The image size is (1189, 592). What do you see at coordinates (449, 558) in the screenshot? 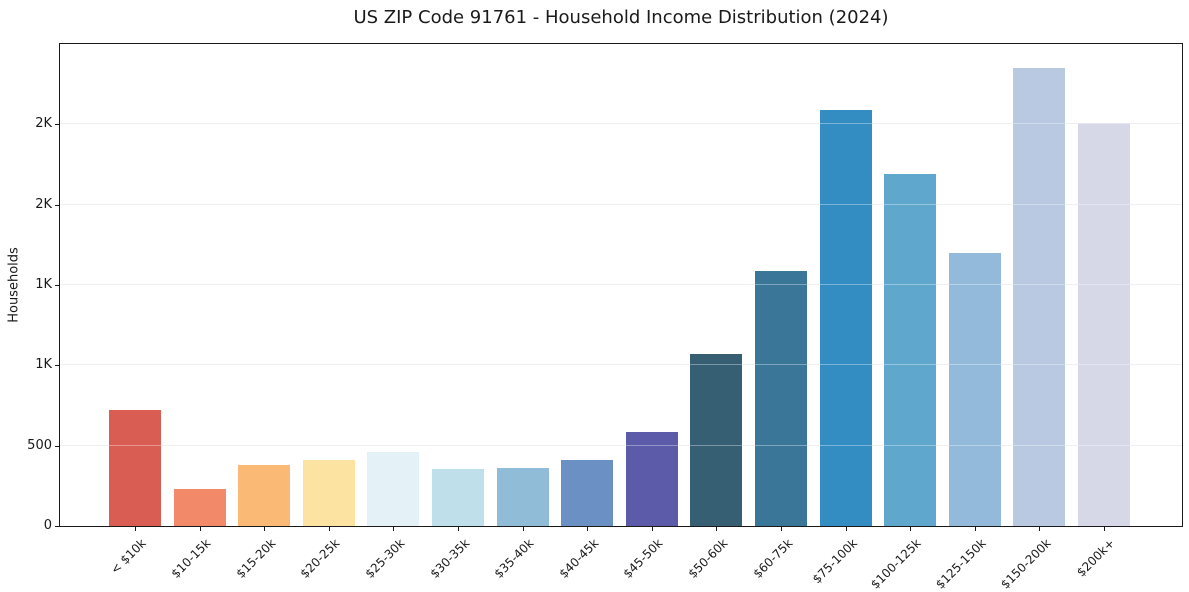
I see `x-tick-label: $30-35k` at bounding box center [449, 558].